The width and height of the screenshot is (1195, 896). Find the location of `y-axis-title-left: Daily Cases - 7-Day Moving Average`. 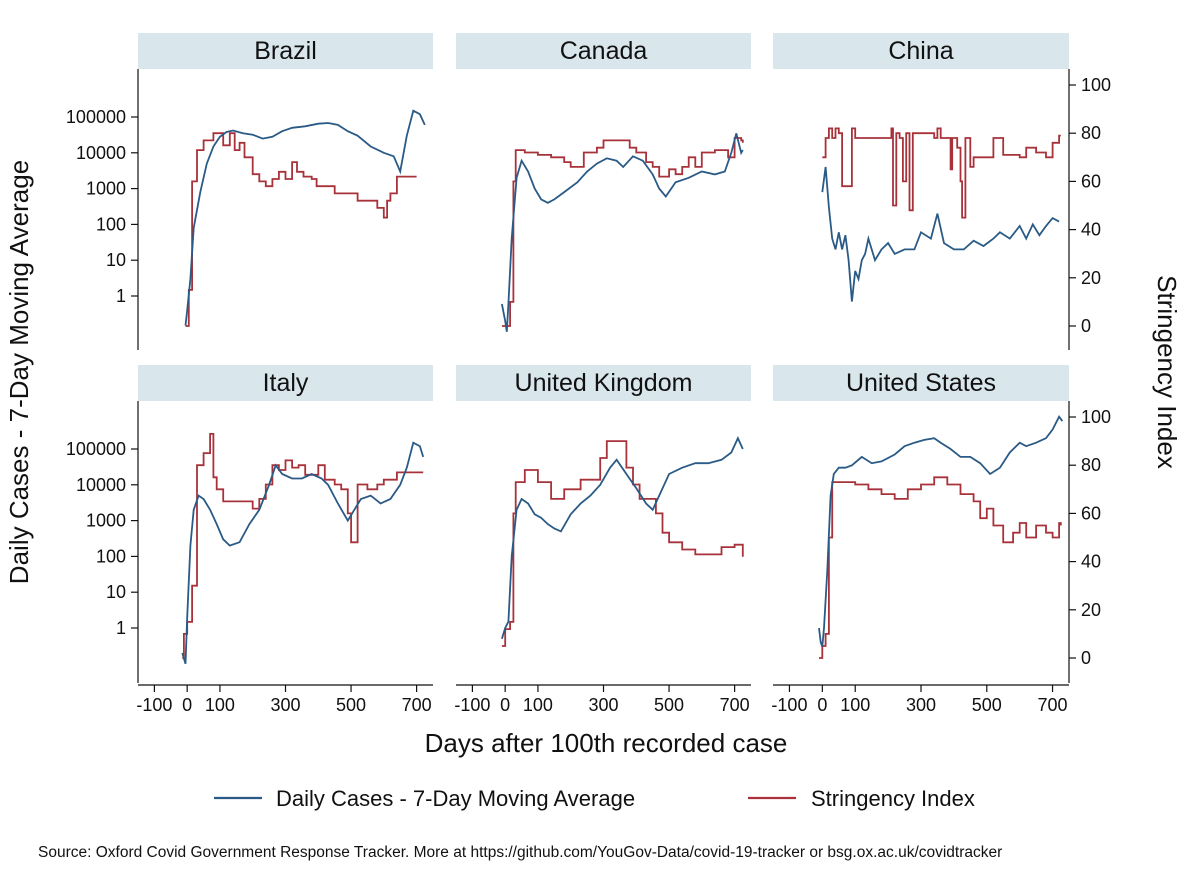

y-axis-title-left: Daily Cases - 7-Day Moving Average is located at coordinates (19, 372).